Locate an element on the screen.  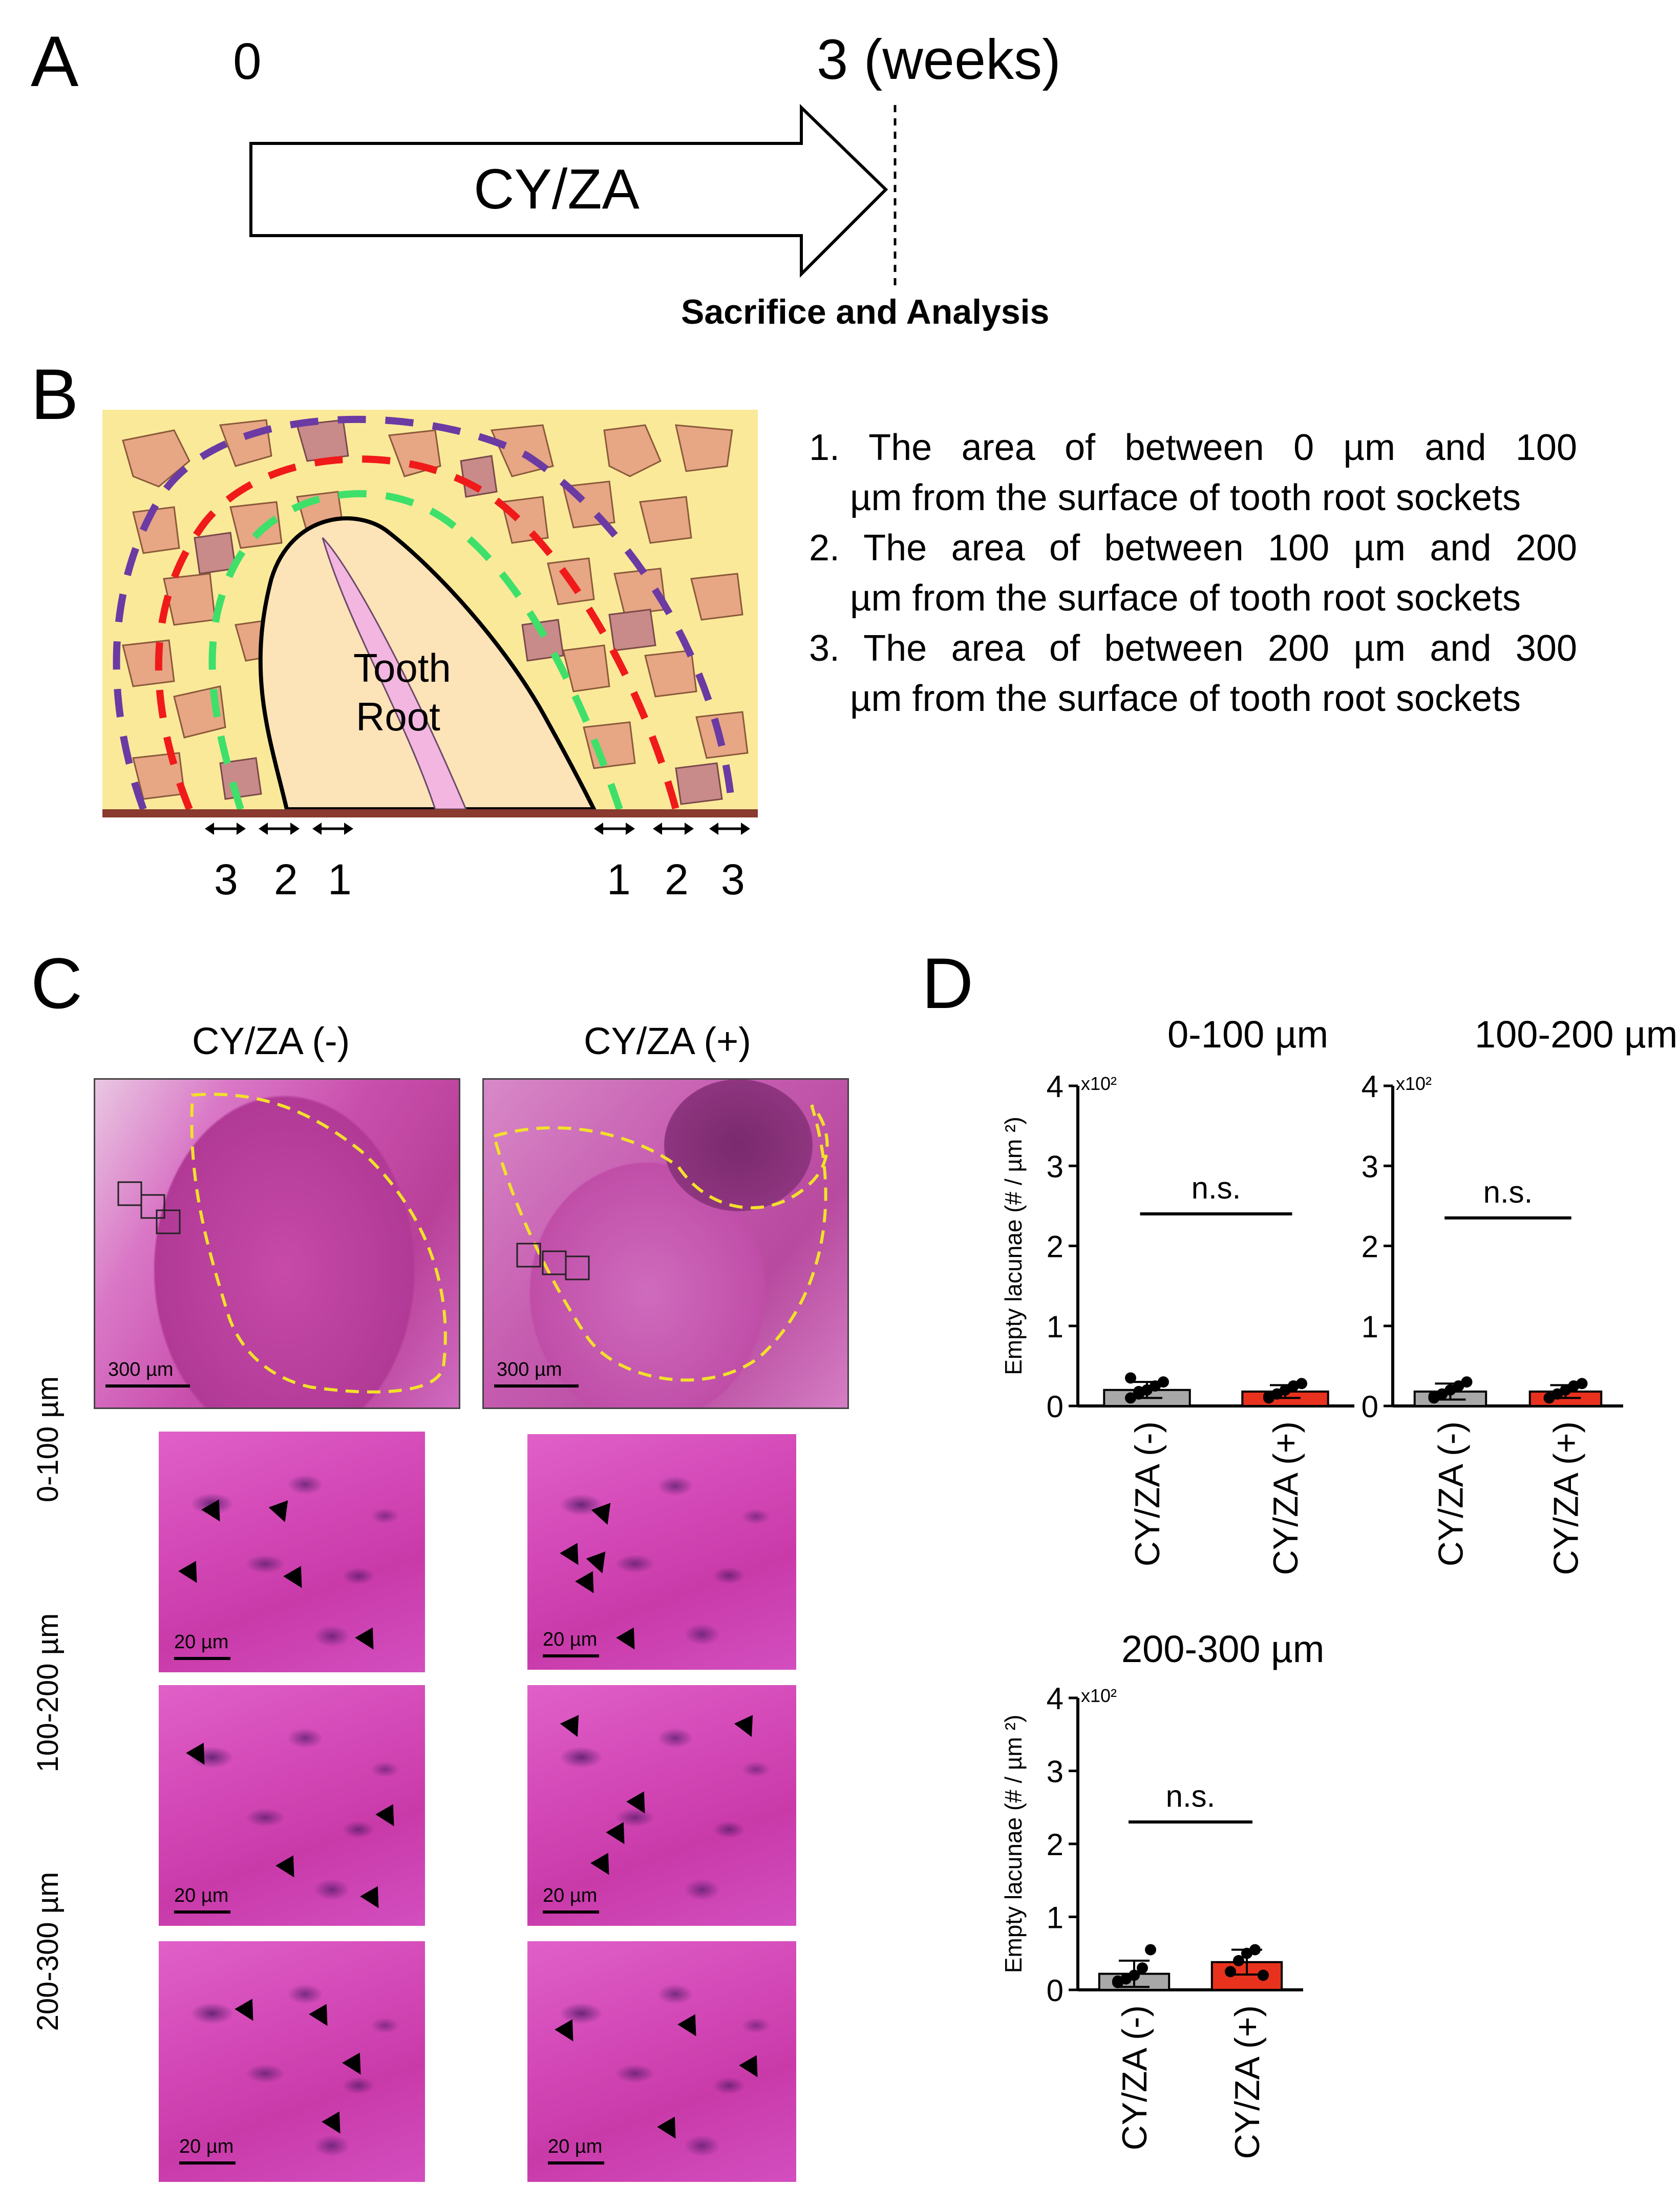
micrograph-minus-200-300: 20 µm is located at coordinates (292, 2061).